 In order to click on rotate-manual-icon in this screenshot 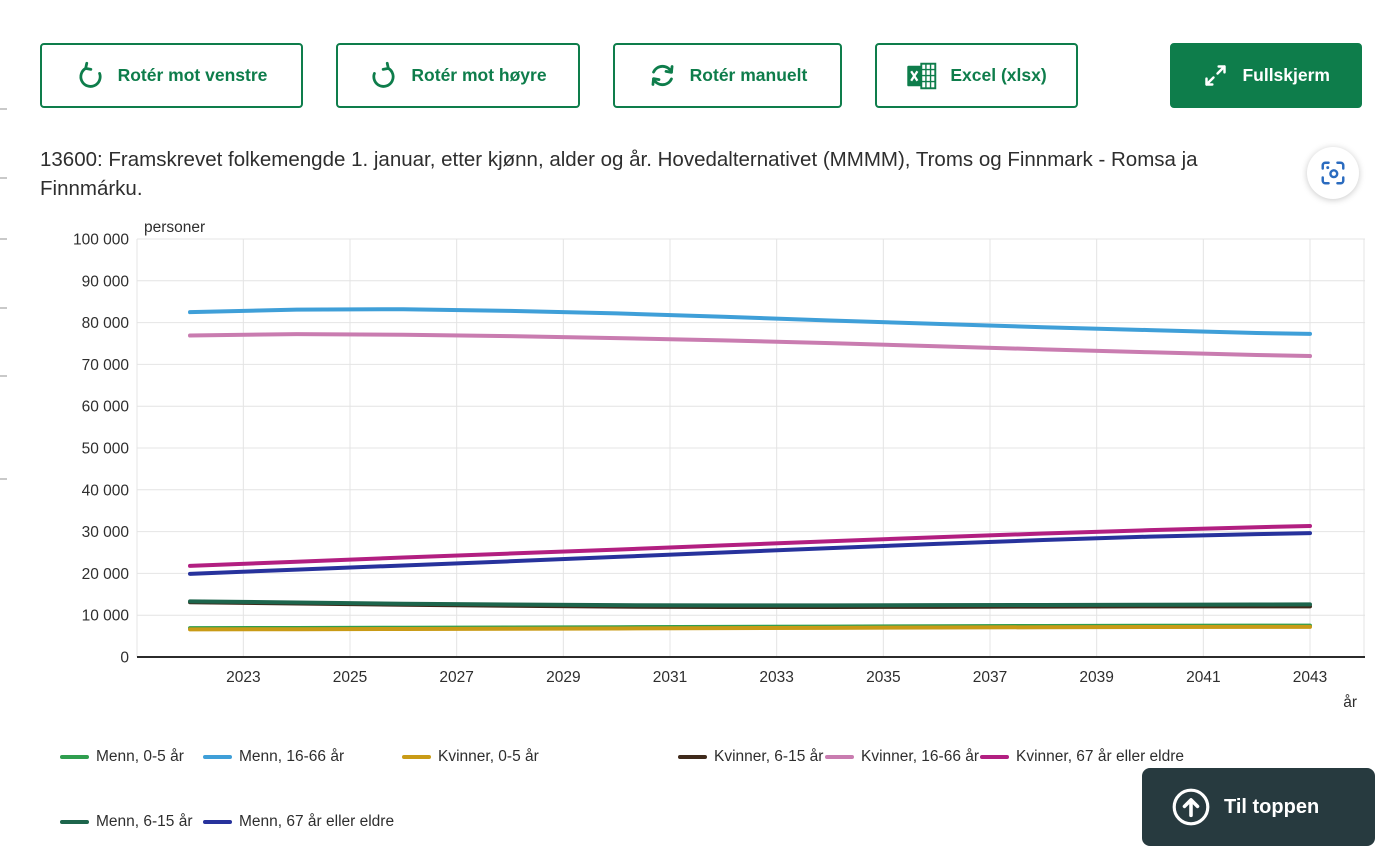, I will do `click(662, 75)`.